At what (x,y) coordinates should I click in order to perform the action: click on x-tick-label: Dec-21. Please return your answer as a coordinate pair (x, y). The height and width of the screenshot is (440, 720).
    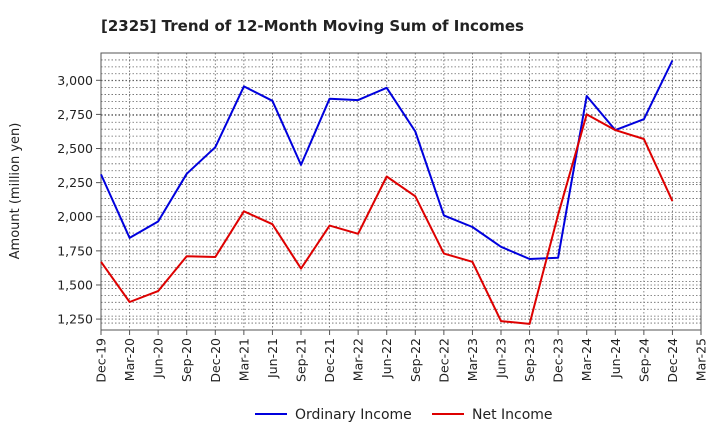
    Looking at the image, I should click on (329, 360).